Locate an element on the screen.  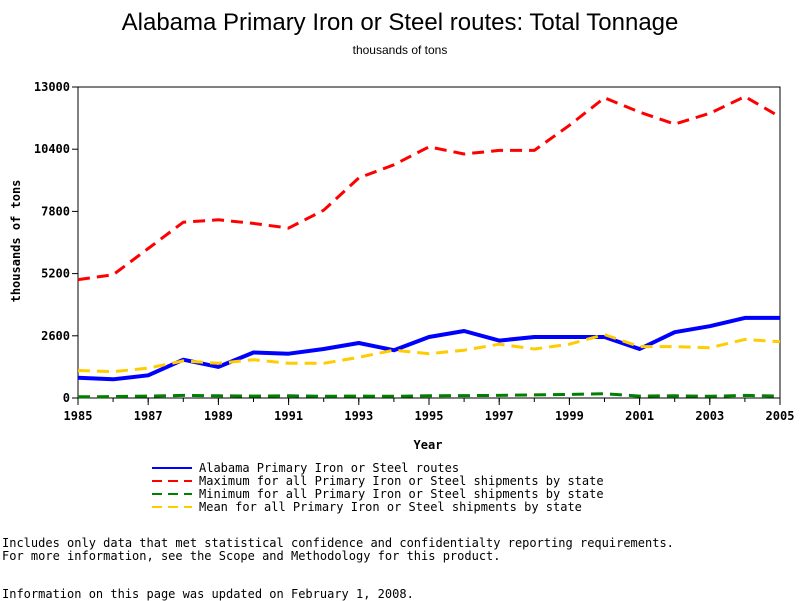
x-tick-label: 1989 is located at coordinates (218, 416).